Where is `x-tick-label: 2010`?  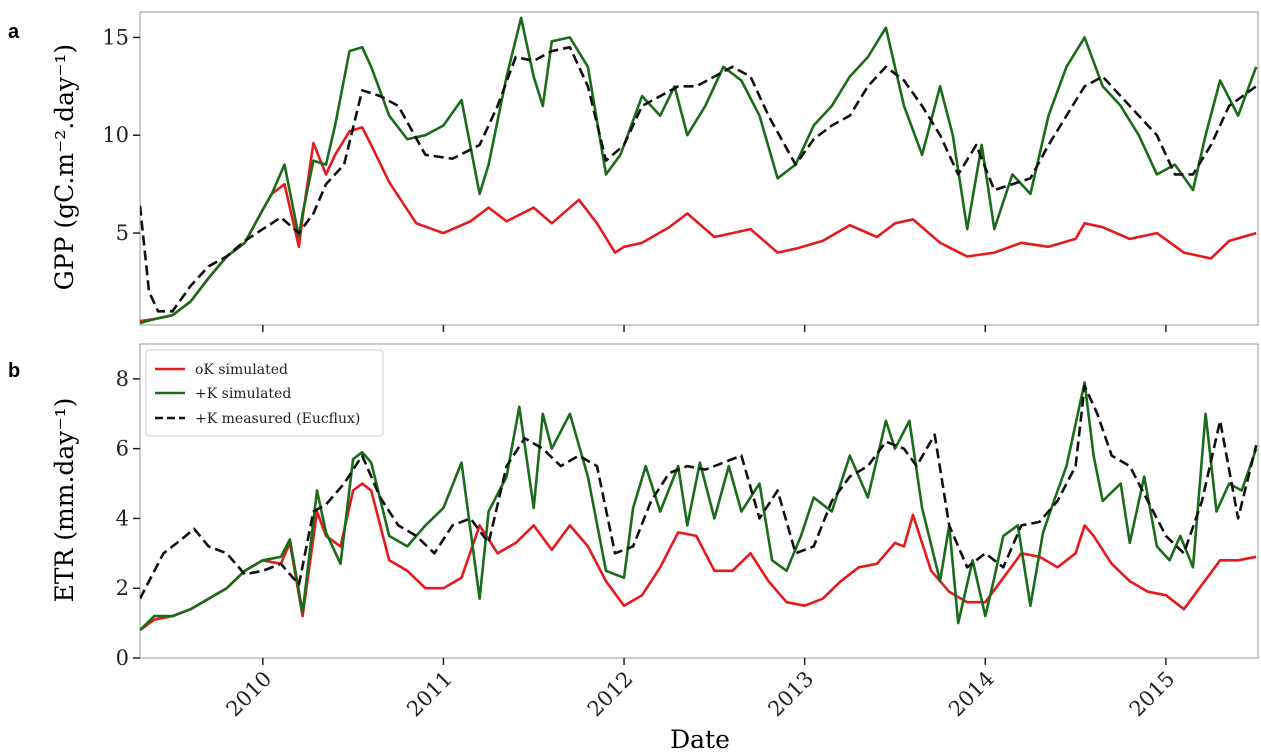 x-tick-label: 2010 is located at coordinates (249, 694).